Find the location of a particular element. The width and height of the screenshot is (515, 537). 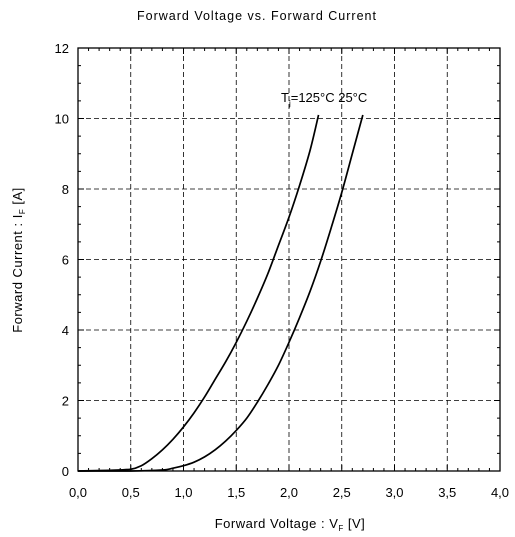

x-tick-label: 0,0 is located at coordinates (78, 492).